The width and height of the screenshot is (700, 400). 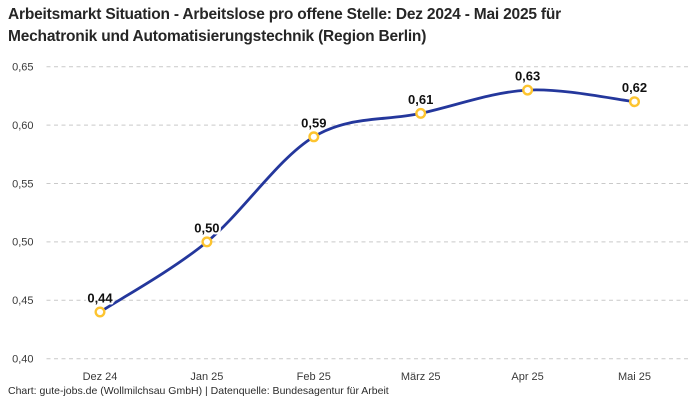 I want to click on x-tick-label: Mai 25, so click(x=634, y=377).